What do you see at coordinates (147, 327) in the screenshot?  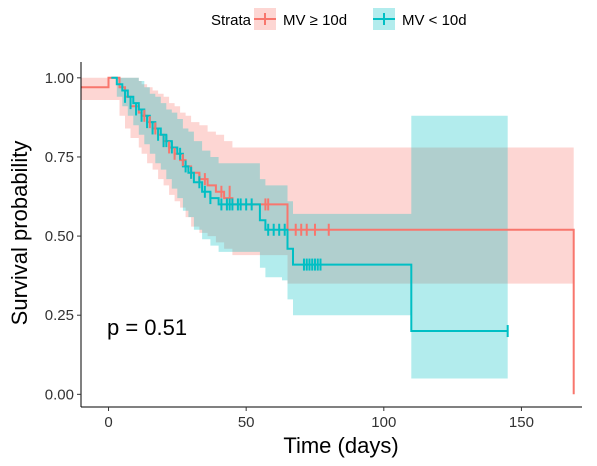 I see `p-value-annotation: p = 0.51` at bounding box center [147, 327].